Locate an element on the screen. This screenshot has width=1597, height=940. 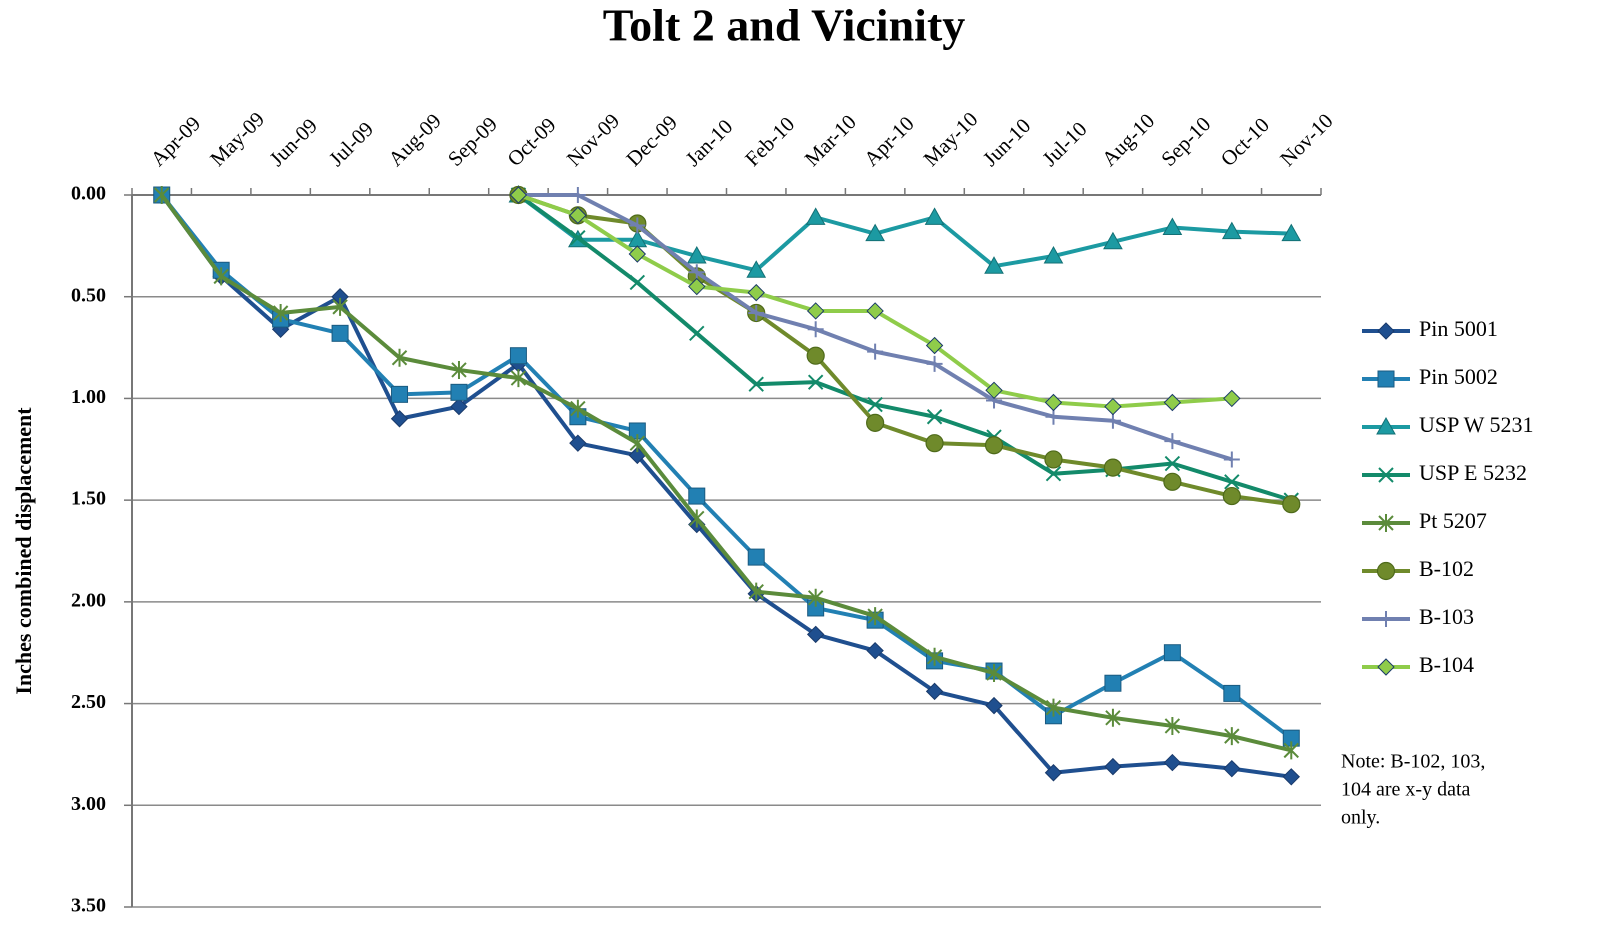
legend-label: USP E 5232 is located at coordinates (1473, 472).